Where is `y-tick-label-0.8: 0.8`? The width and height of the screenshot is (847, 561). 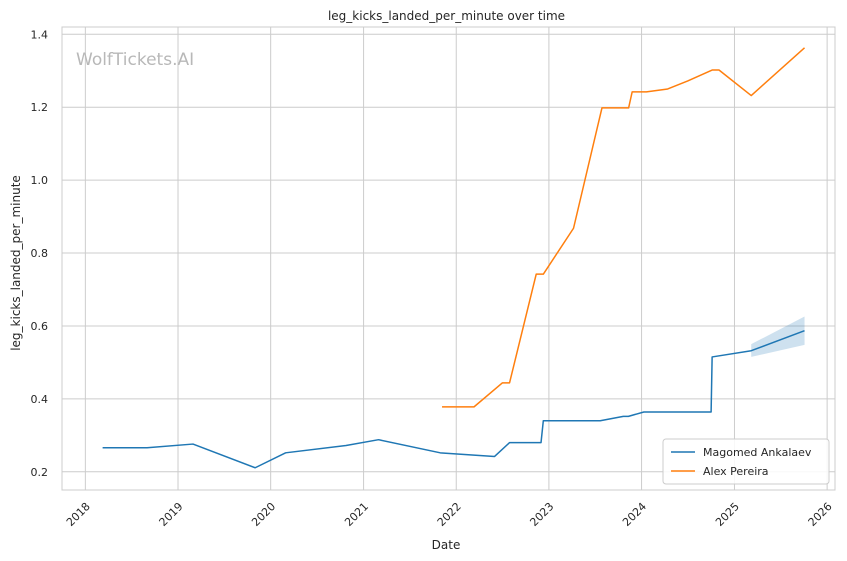
y-tick-label-0.8: 0.8 is located at coordinates (40, 253).